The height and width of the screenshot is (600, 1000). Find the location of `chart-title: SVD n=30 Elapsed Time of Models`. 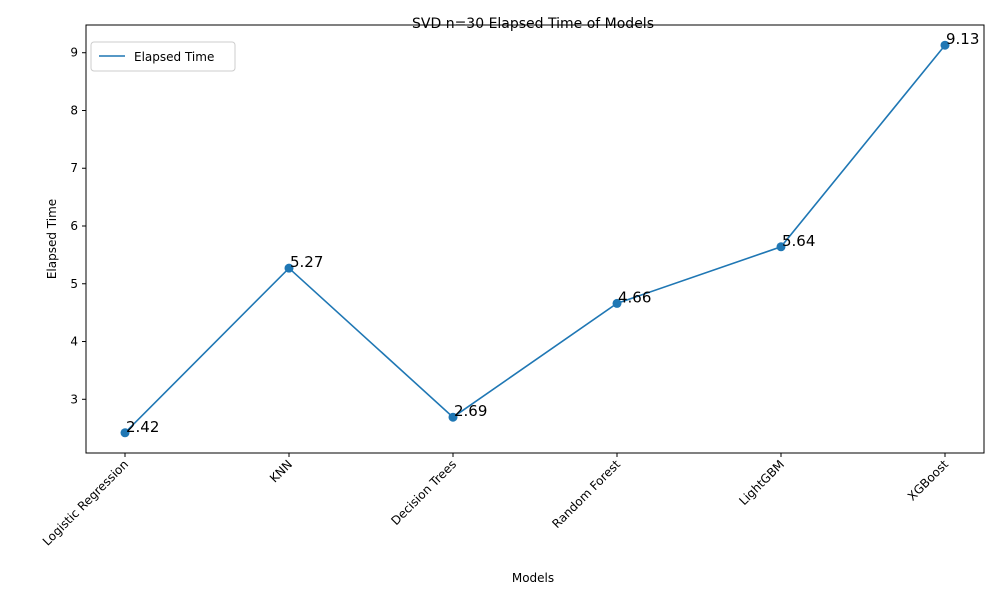

chart-title: SVD n=30 Elapsed Time of Models is located at coordinates (533, 24).